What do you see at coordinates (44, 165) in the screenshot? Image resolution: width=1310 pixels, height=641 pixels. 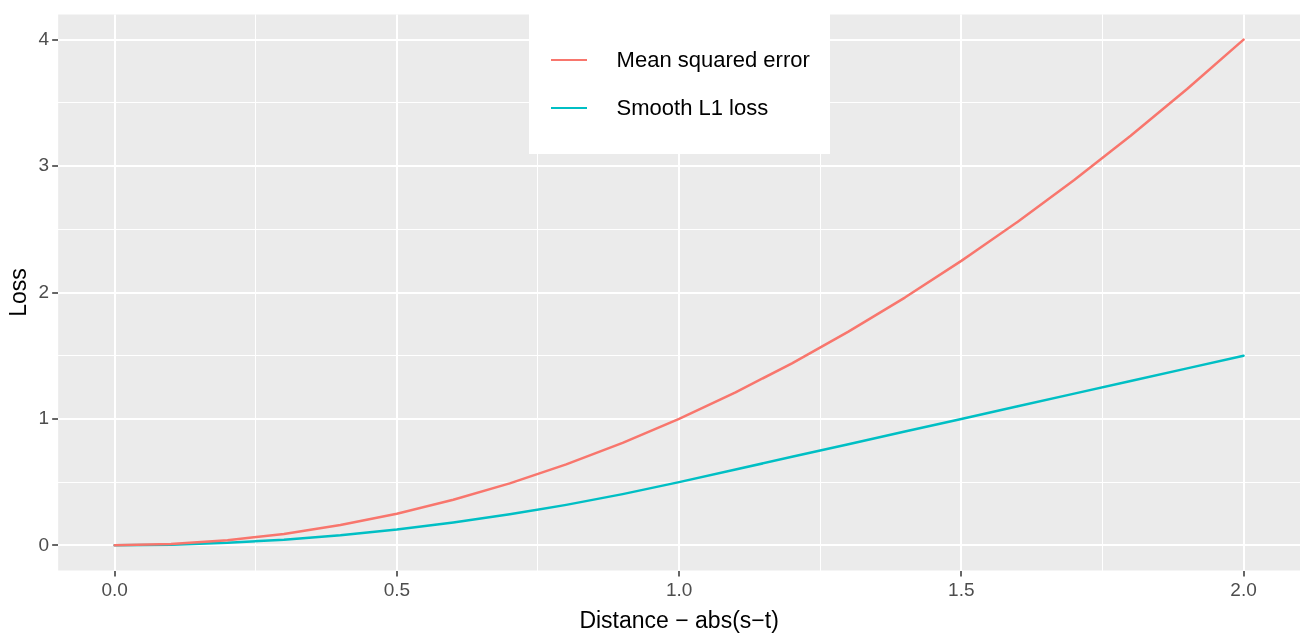 I see `y-tick-label: 3` at bounding box center [44, 165].